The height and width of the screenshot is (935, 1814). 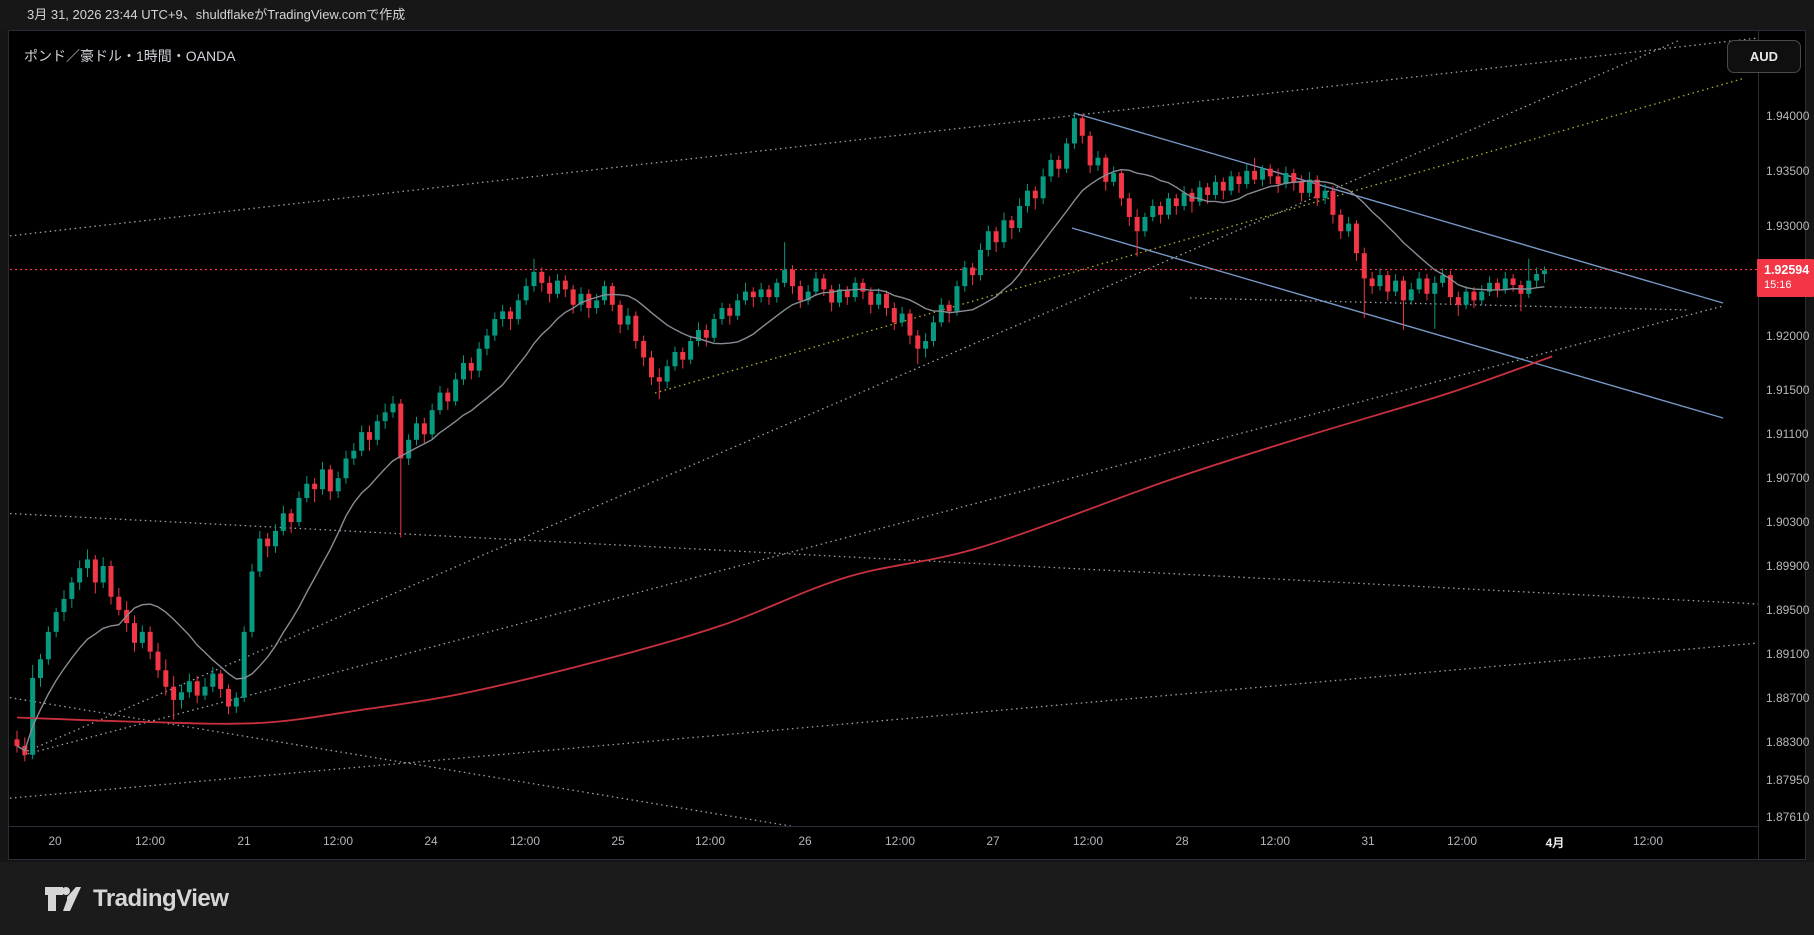 What do you see at coordinates (1182, 841) in the screenshot?
I see `time-axis-label: 28` at bounding box center [1182, 841].